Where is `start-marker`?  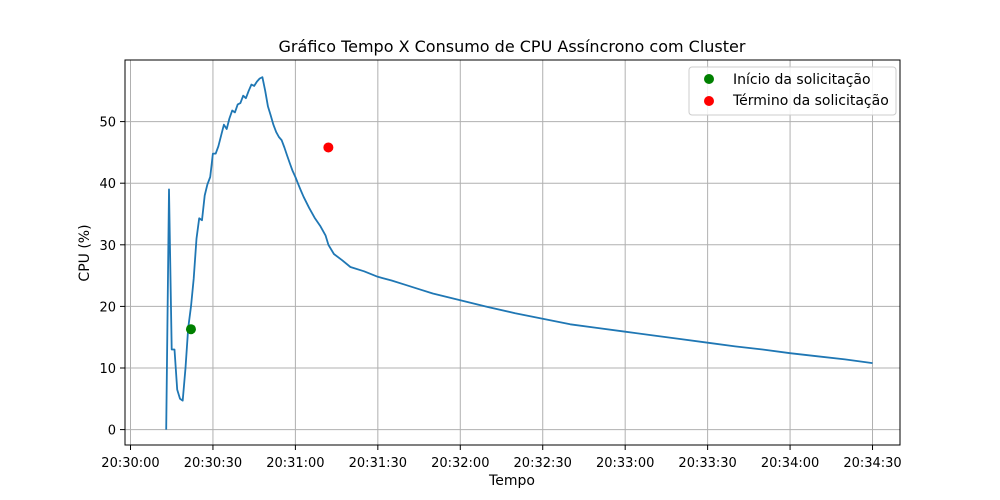
start-marker is located at coordinates (190, 329).